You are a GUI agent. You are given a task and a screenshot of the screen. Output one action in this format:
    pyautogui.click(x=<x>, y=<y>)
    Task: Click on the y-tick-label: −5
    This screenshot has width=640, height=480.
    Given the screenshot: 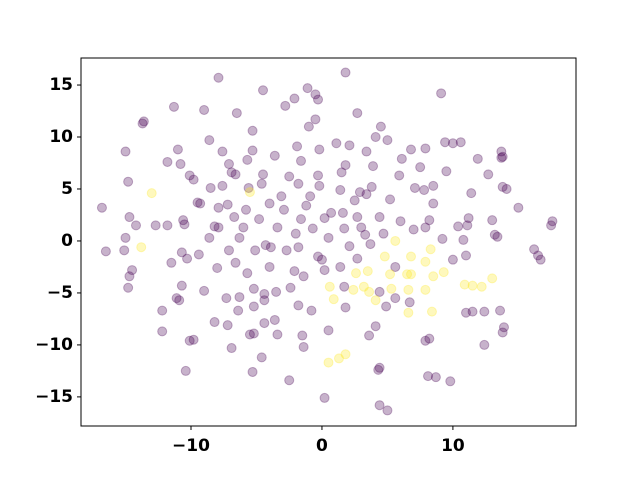 What is the action you would take?
    pyautogui.click(x=60, y=293)
    